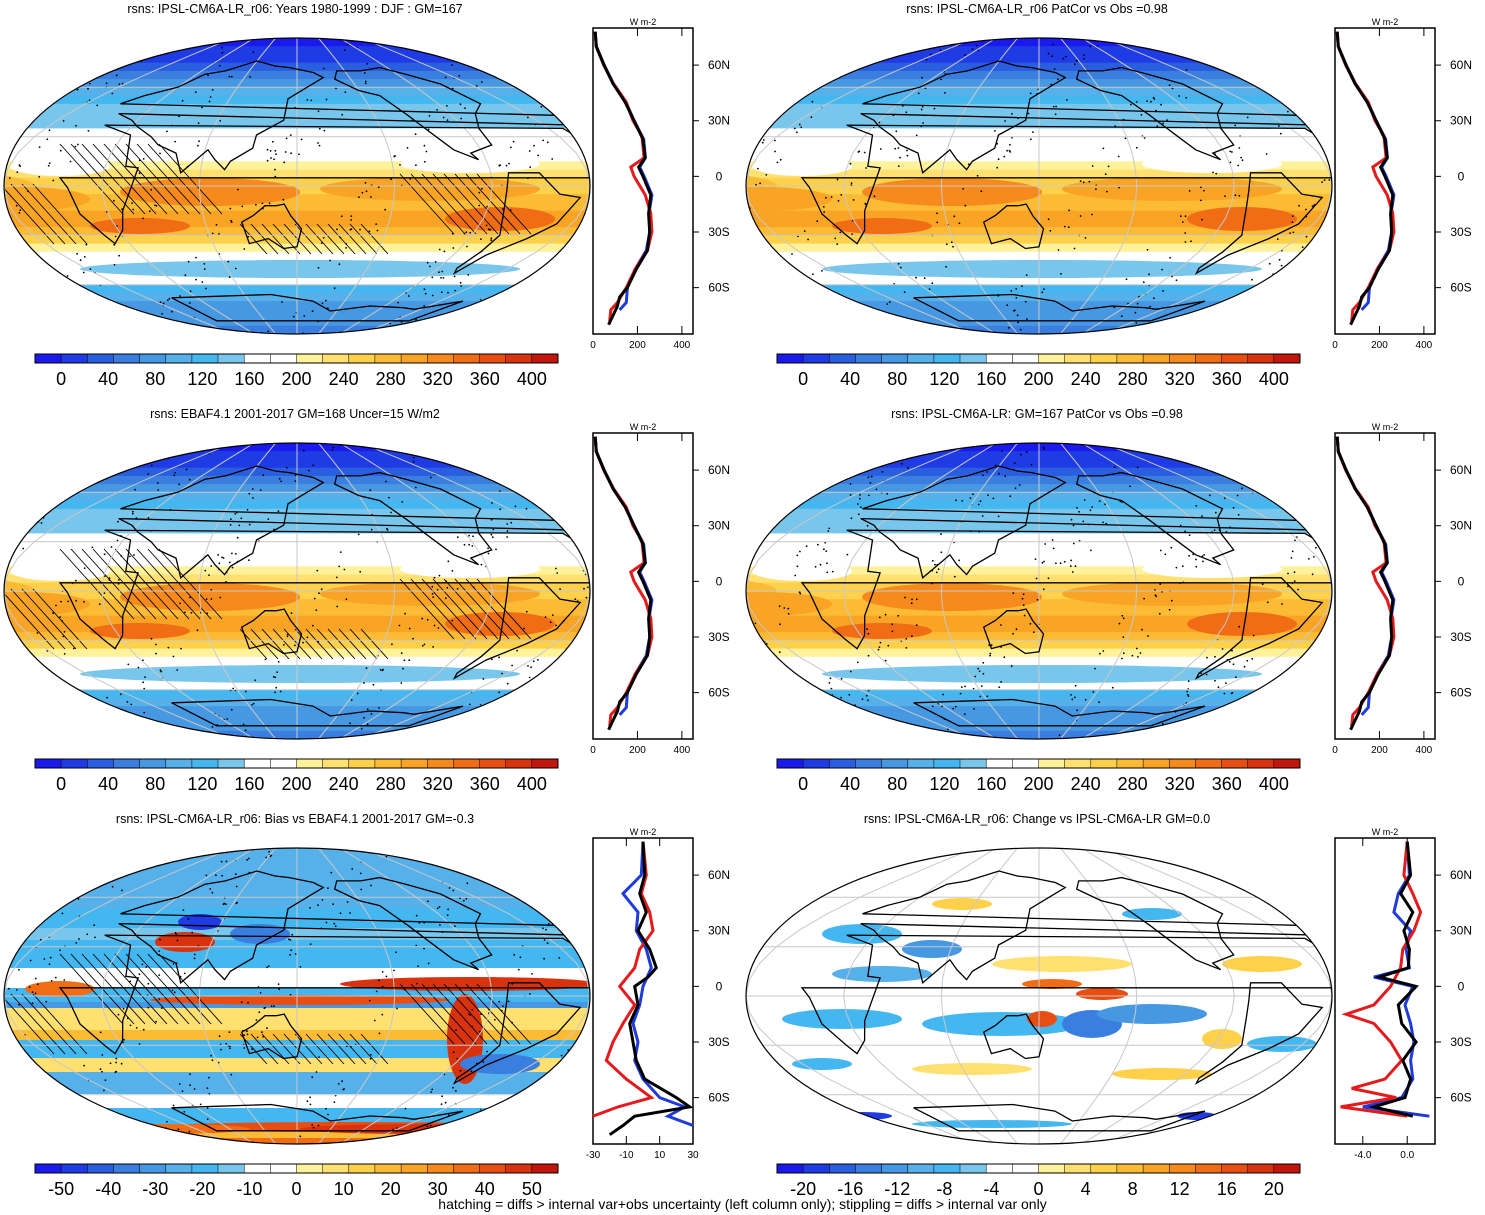 This screenshot has height=1215, width=1485. Describe the element at coordinates (803, 784) in the screenshot. I see `colorbar-tick-label: 0` at that location.